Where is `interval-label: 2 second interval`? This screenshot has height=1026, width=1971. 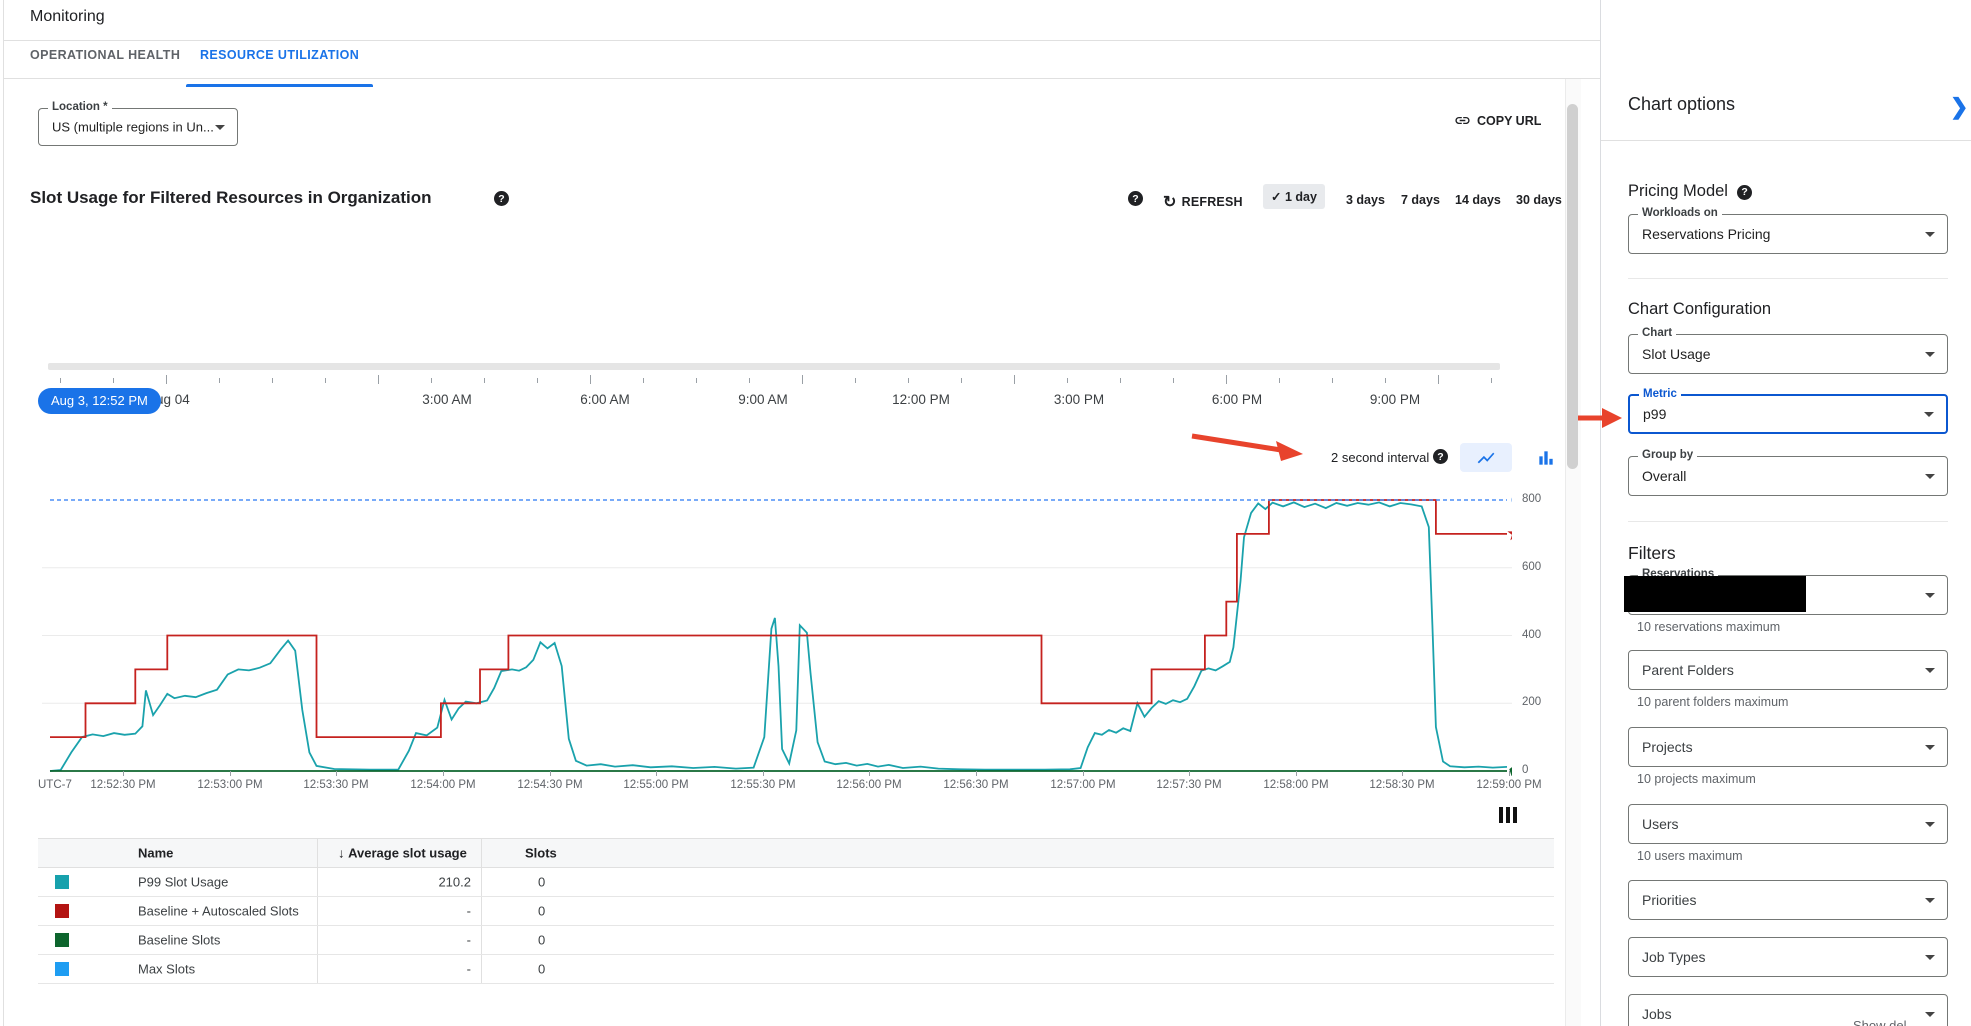 interval-label: 2 second interval is located at coordinates (1380, 457).